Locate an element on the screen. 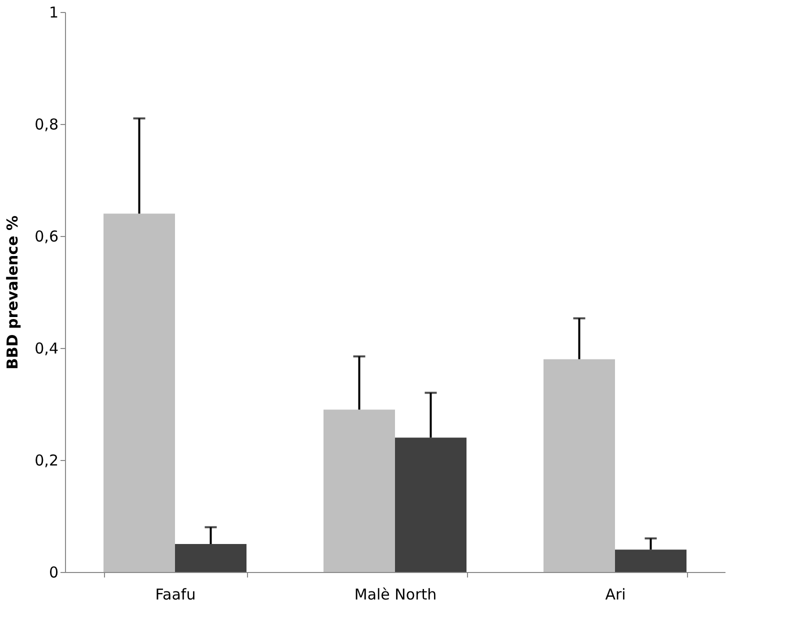  x-tick-label: Ari is located at coordinates (615, 595).